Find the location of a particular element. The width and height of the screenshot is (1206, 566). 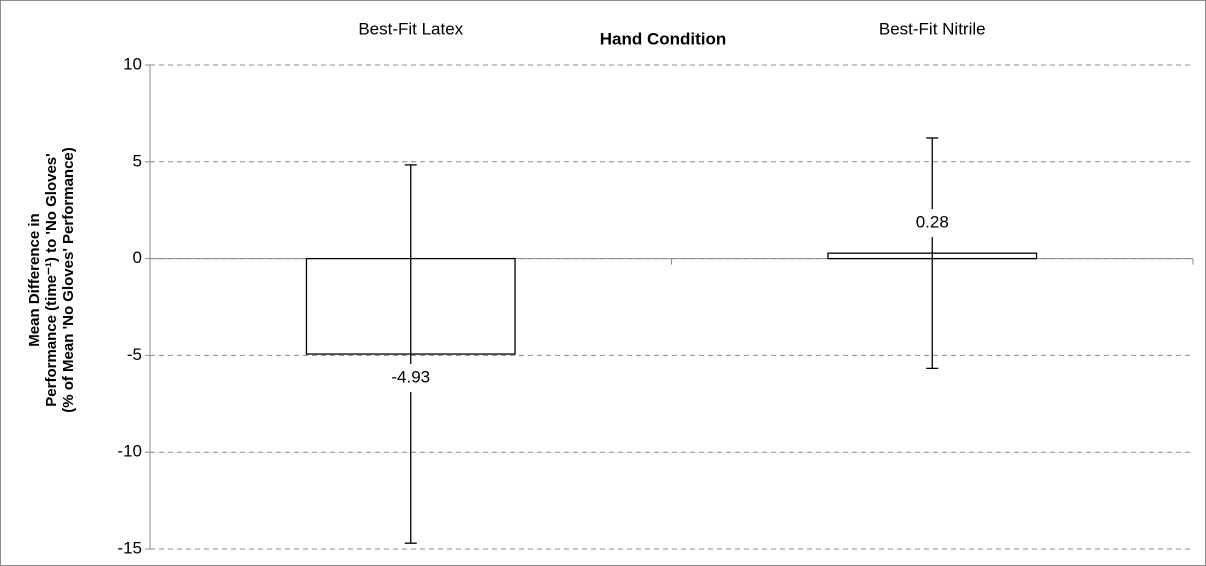

data-label: -4.93 is located at coordinates (410, 377).